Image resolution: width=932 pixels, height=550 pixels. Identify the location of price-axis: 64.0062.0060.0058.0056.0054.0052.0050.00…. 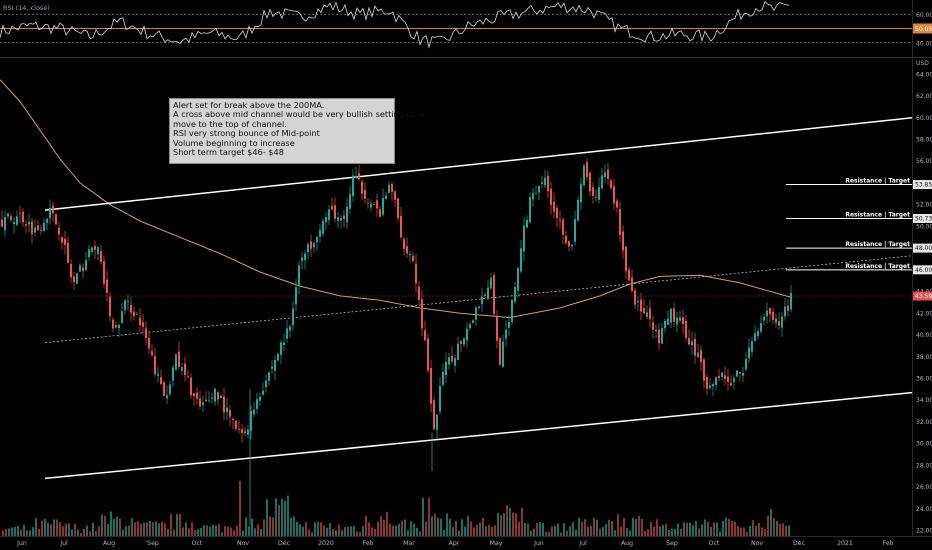
(922, 303).